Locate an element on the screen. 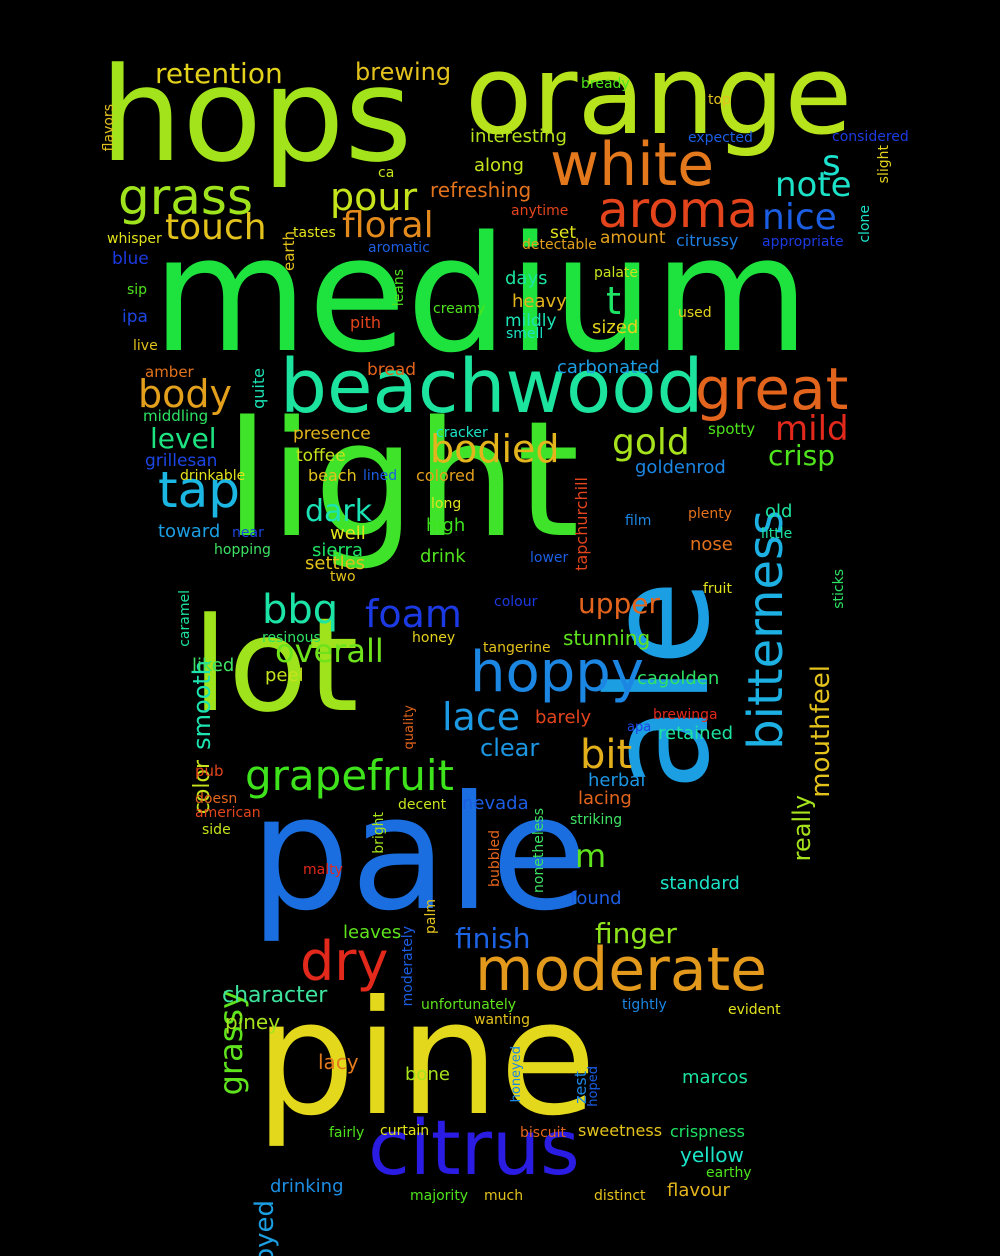 The width and height of the screenshot is (1000, 1256). cloud-word-goldenrod: goldenrod is located at coordinates (680, 467).